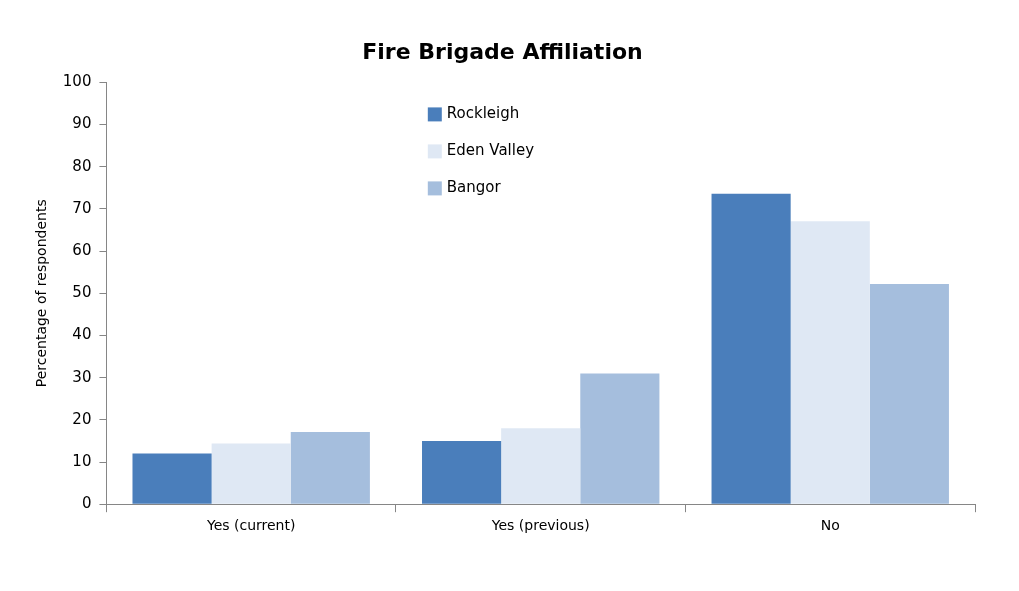  I want to click on legend-label: Eden Valley, so click(490, 150).